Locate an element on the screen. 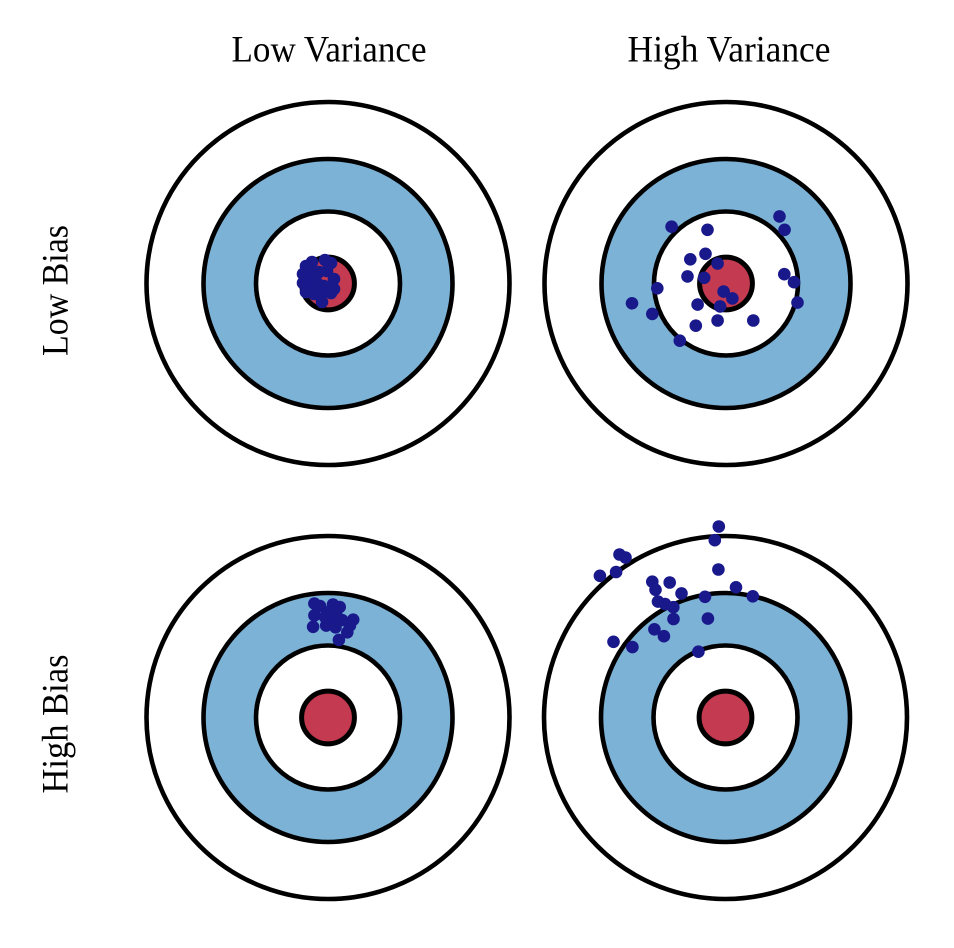 The width and height of the screenshot is (954, 948). svg-text: High Variance is located at coordinates (729, 50).